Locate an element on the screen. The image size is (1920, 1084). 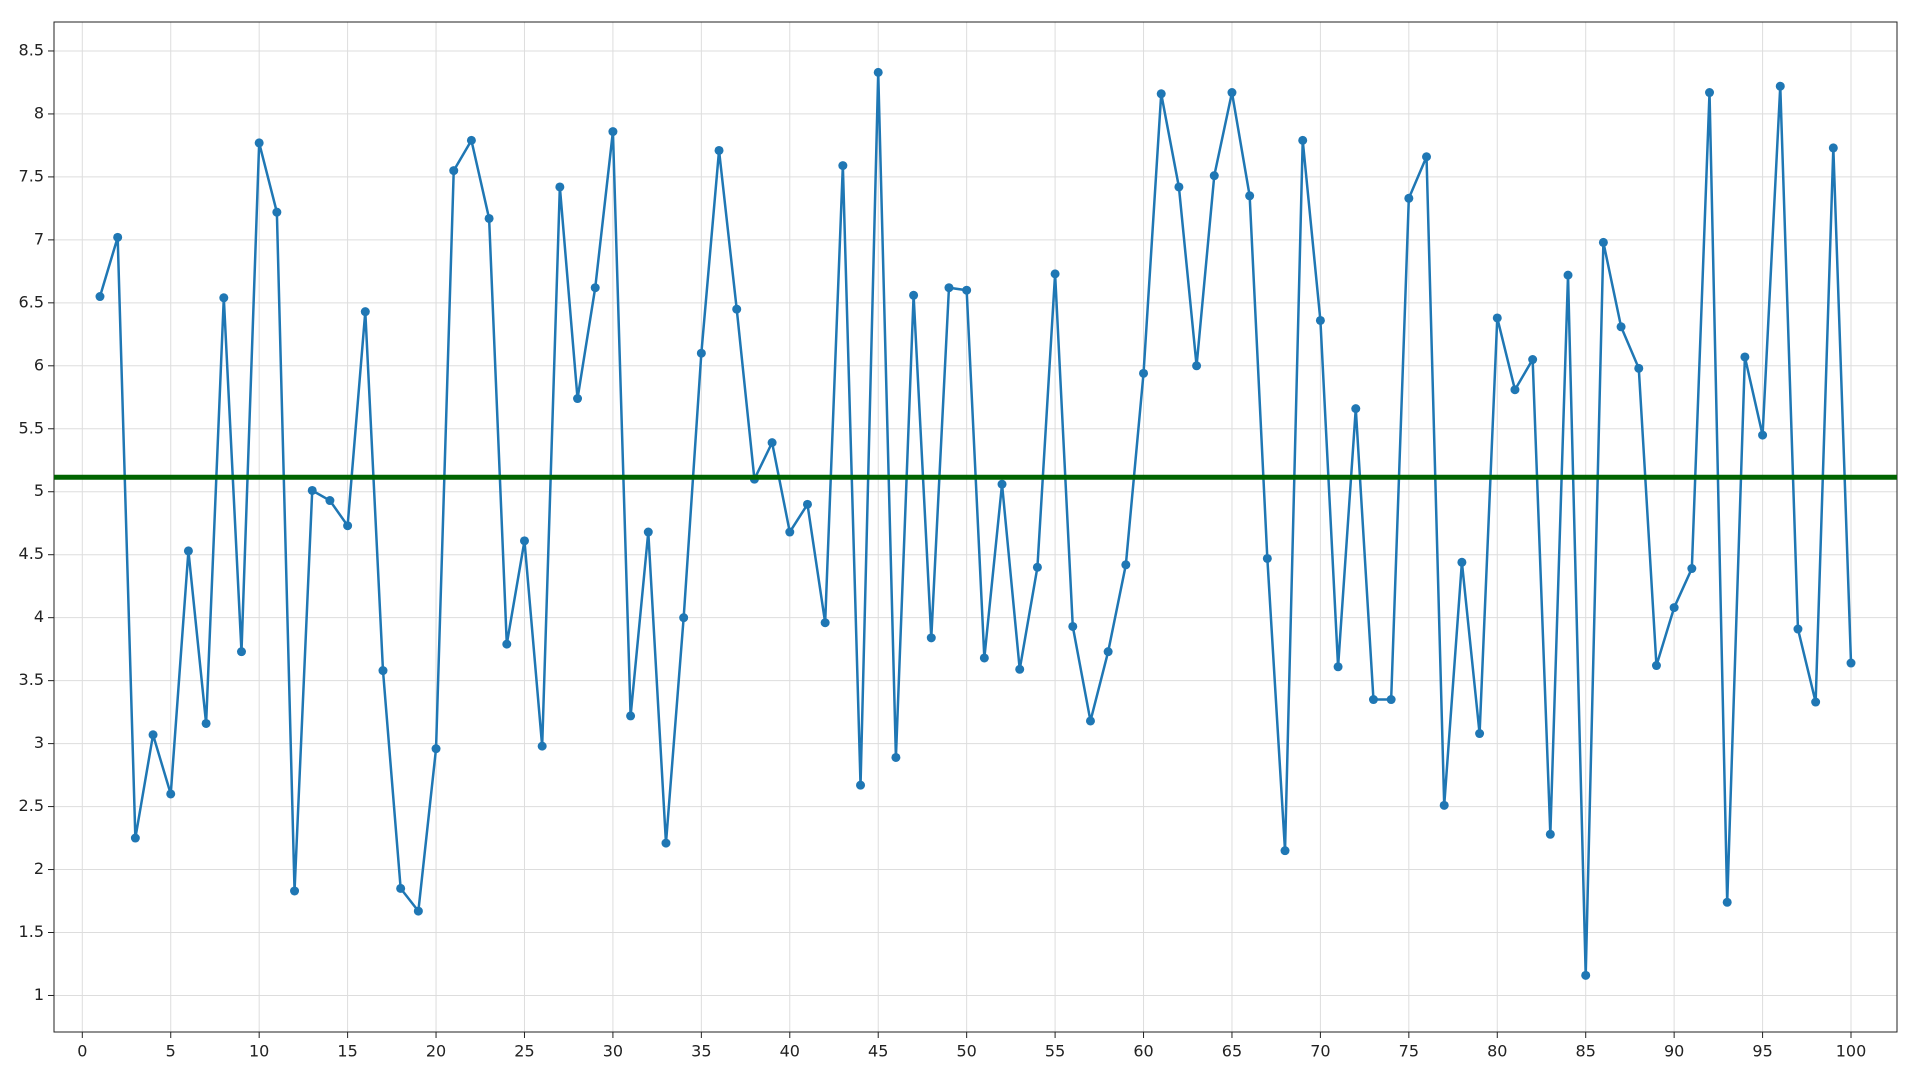
x-tick-label: 85 is located at coordinates (1586, 1051).